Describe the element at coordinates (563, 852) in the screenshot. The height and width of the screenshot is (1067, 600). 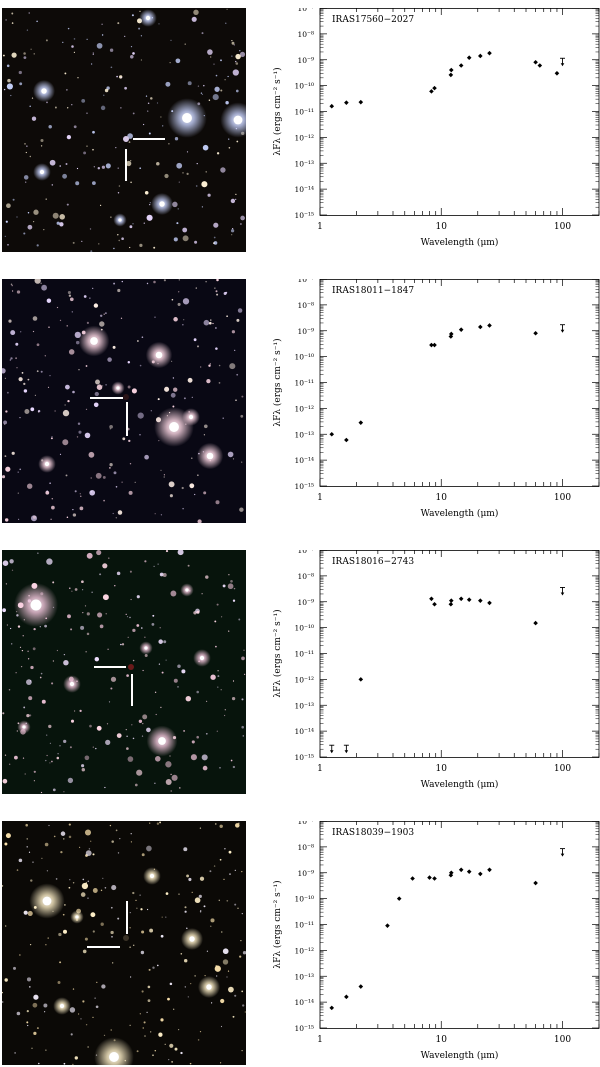
I see `upper-limit-marker` at that location.